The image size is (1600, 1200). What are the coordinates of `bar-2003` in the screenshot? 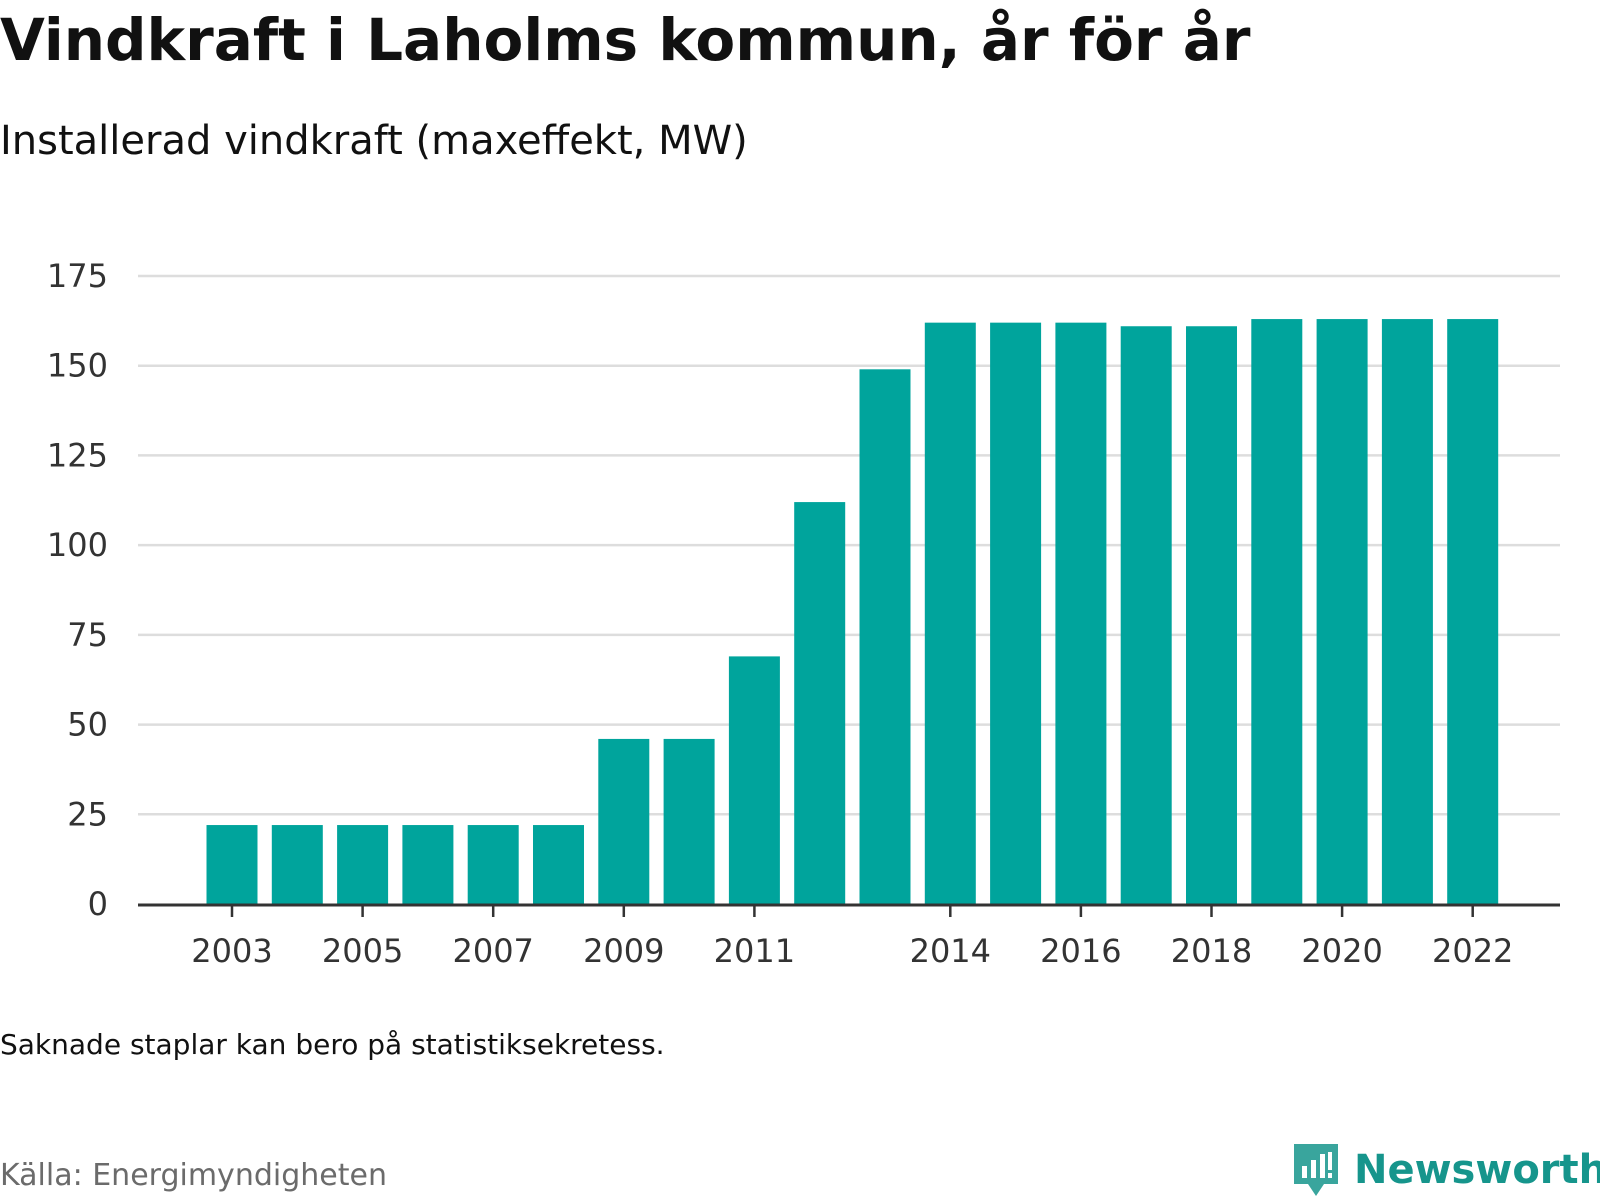 It's located at (232, 864).